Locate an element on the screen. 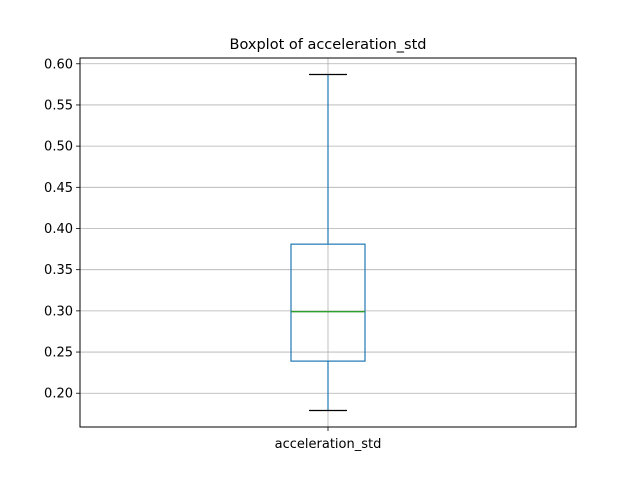 The width and height of the screenshot is (640, 485). interquartile-box is located at coordinates (328, 302).